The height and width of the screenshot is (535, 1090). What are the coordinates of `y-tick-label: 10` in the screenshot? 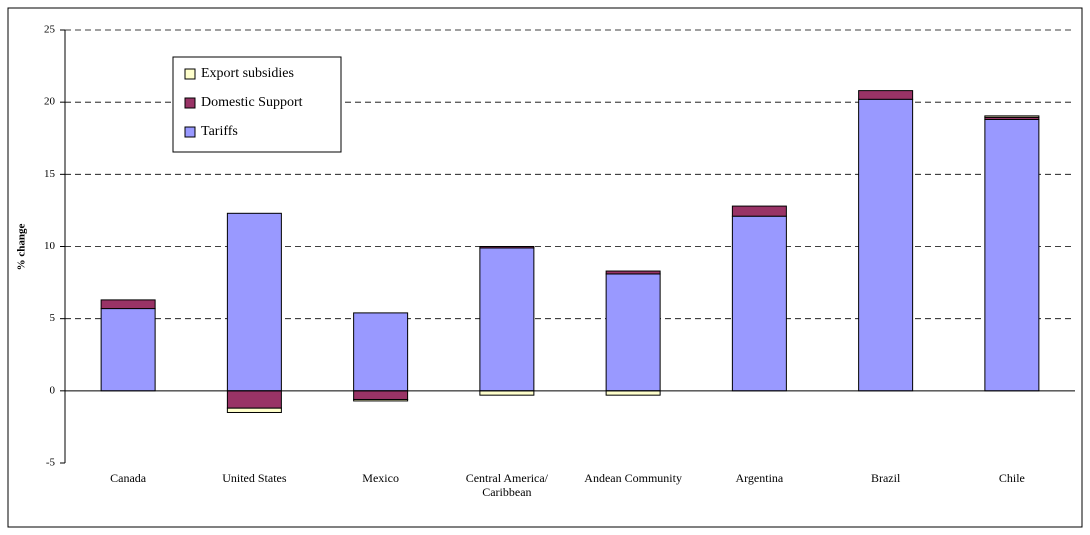 It's located at (50, 246).